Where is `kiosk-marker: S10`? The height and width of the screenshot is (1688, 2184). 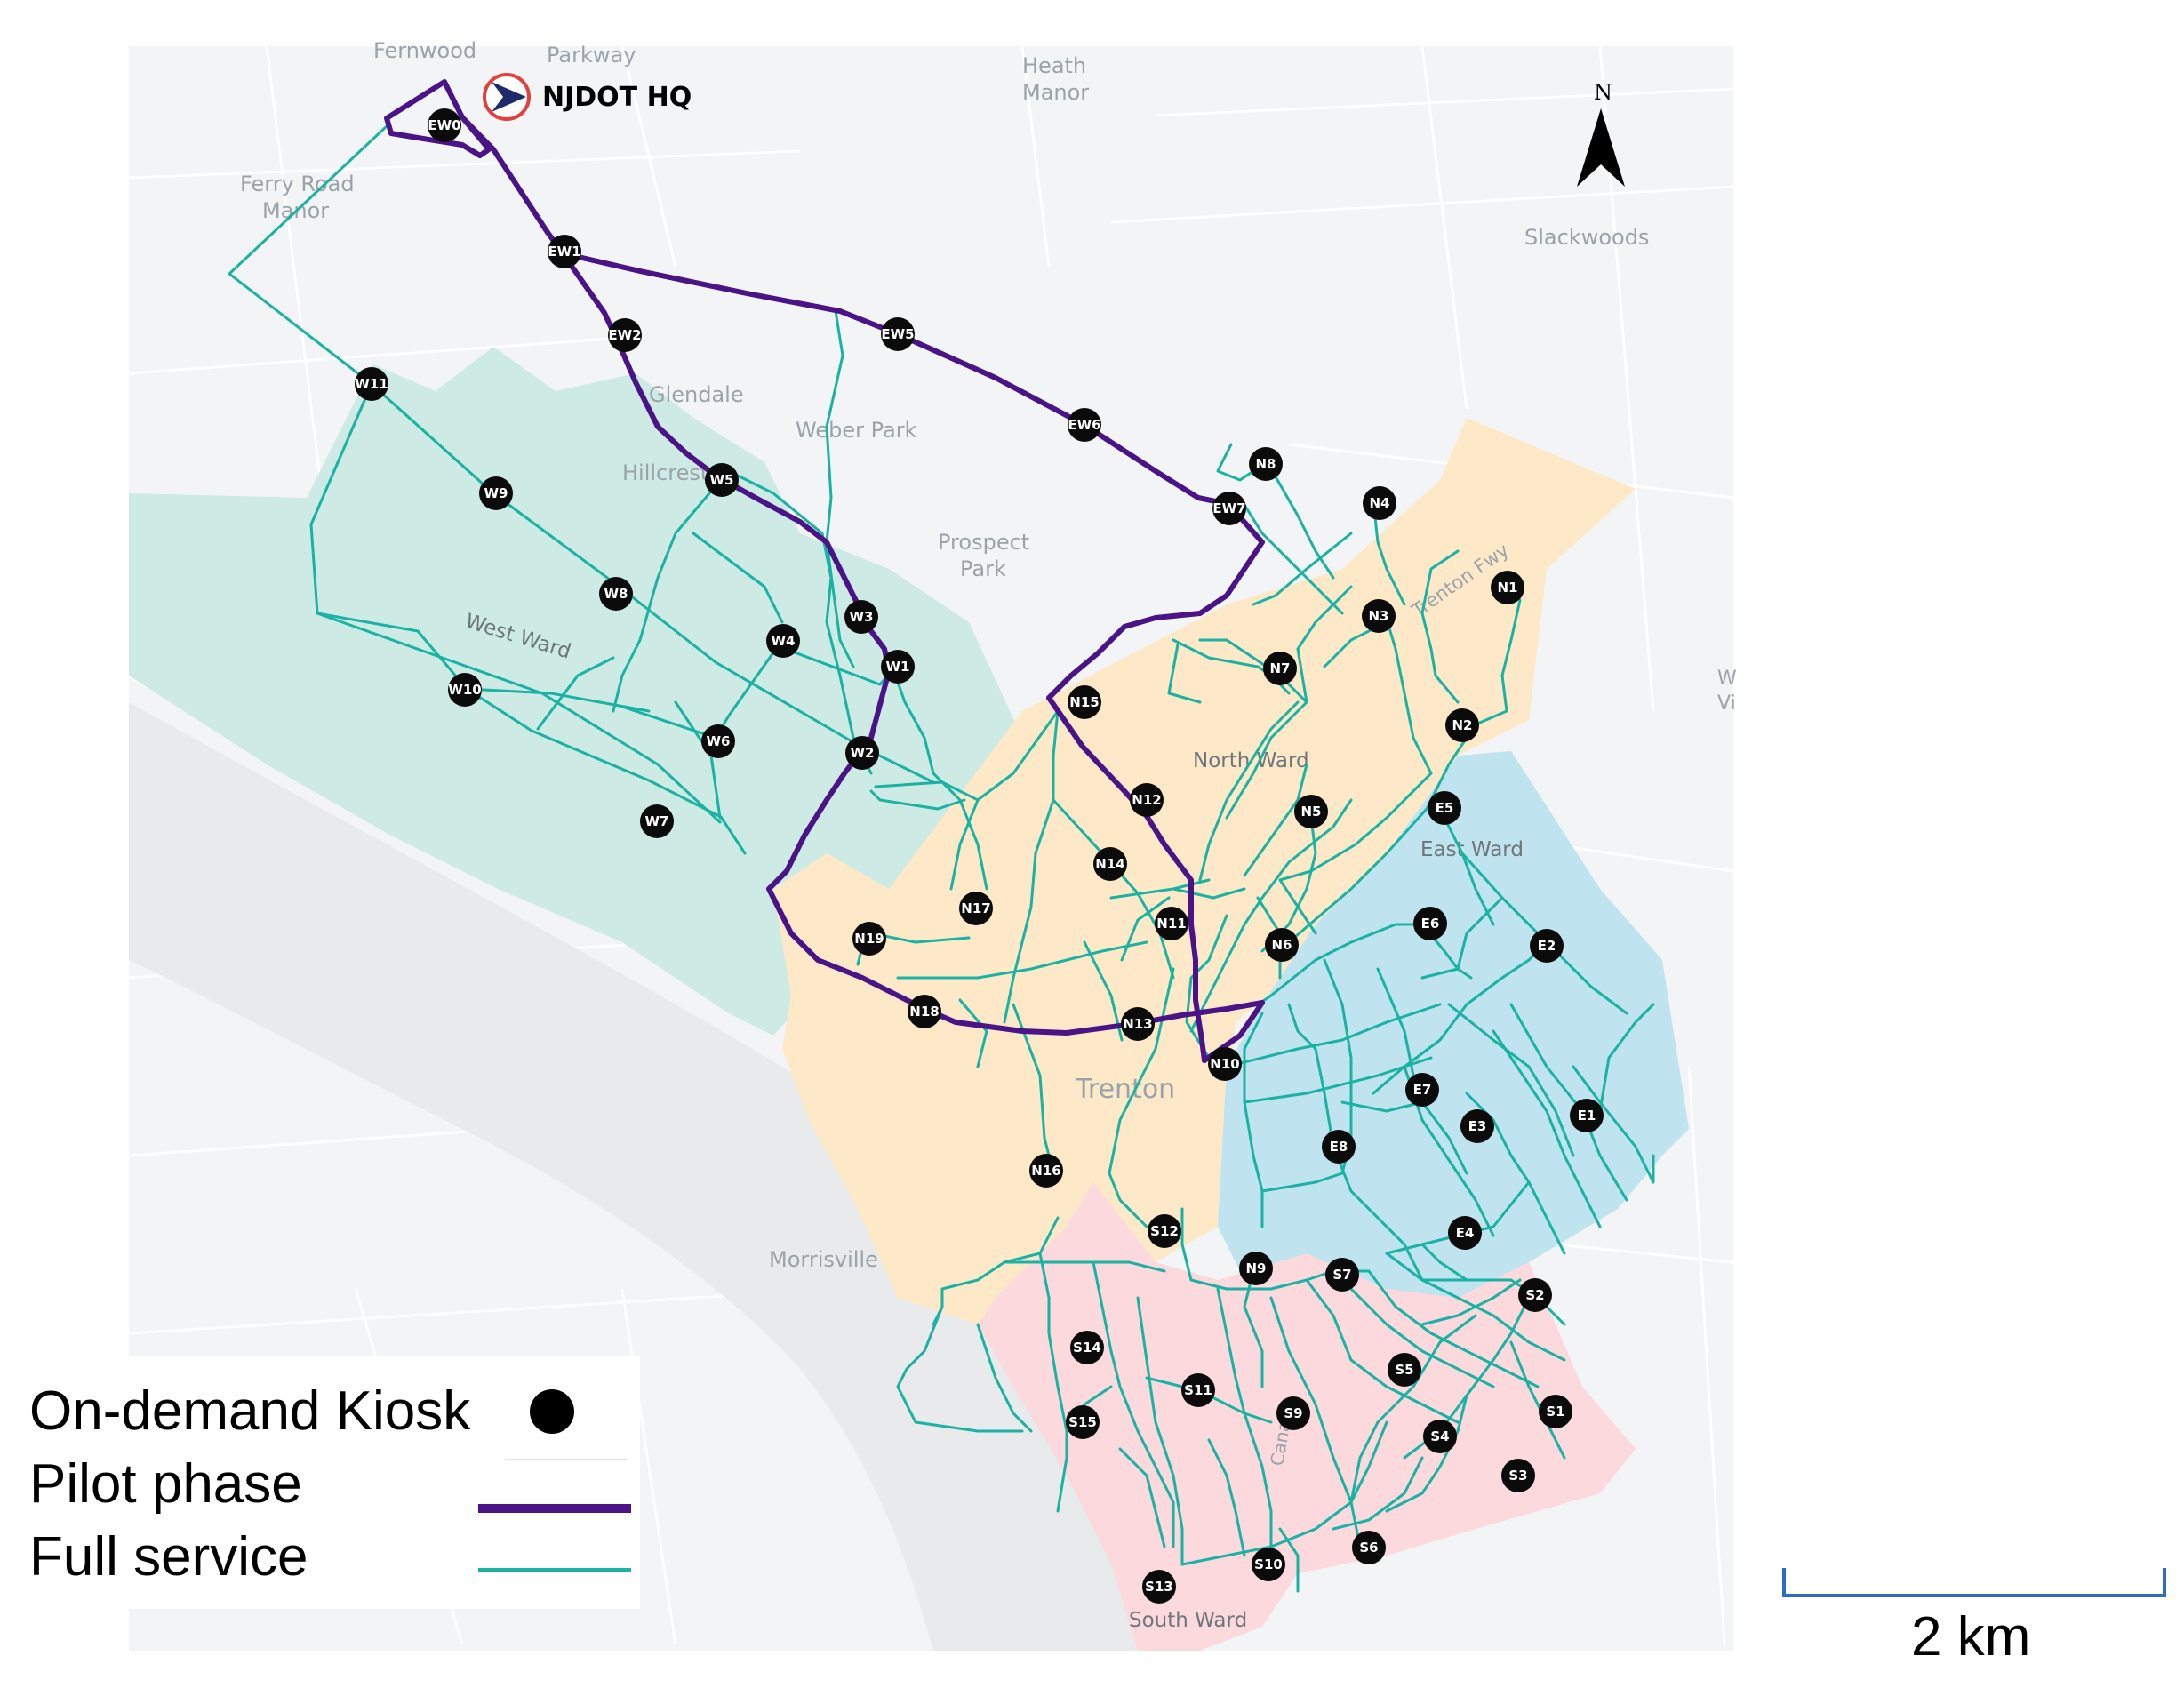 kiosk-marker: S10 is located at coordinates (1268, 1564).